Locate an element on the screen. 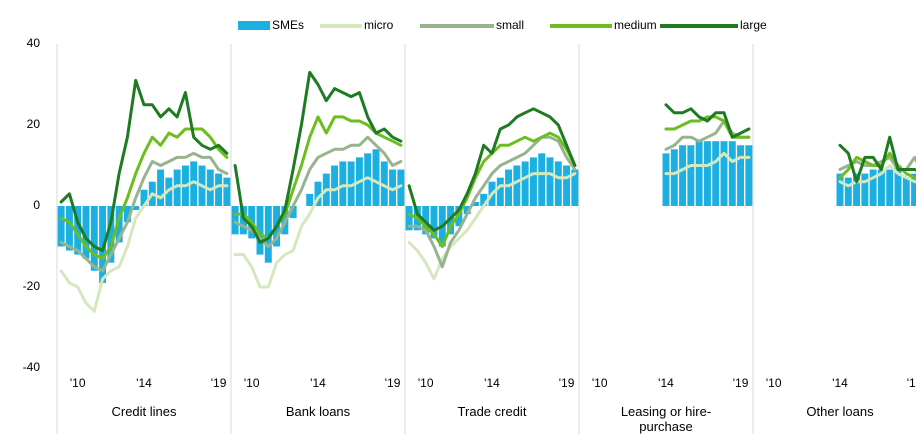 The height and width of the screenshot is (434, 916). panel-title: Credit lines is located at coordinates (144, 411).